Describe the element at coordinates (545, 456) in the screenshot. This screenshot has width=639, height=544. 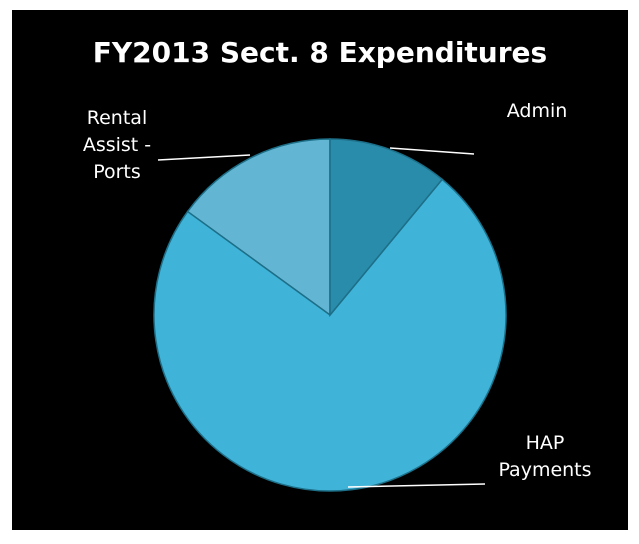
I see `slice-label: HAP Payments` at that location.